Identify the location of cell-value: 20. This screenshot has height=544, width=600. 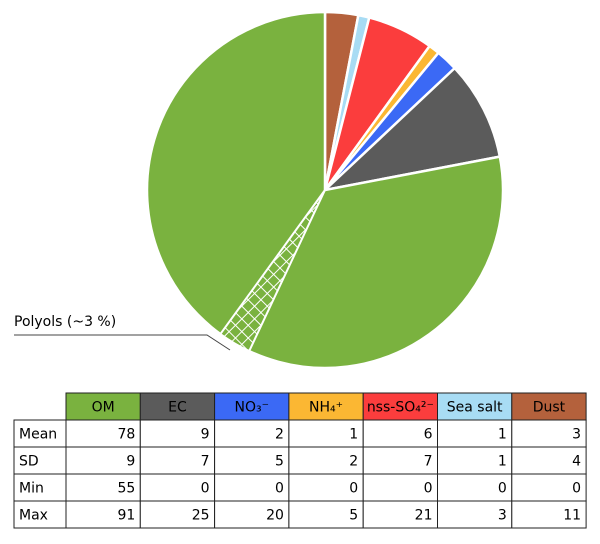
(275, 516).